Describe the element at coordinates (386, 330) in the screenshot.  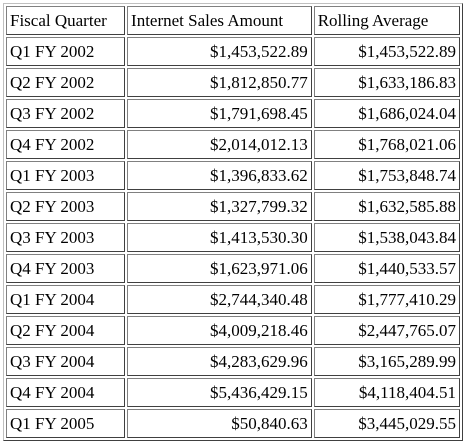
I see `cell-rolling-average: $2,447,765.07` at that location.